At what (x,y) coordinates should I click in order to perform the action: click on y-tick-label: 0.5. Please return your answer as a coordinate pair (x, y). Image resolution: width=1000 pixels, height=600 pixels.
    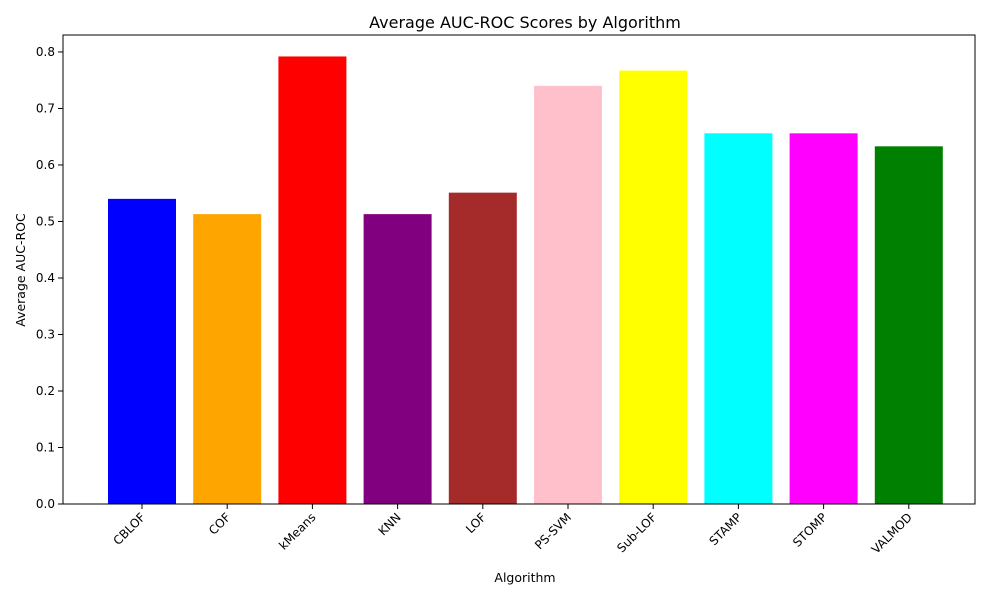
    Looking at the image, I should click on (45, 221).